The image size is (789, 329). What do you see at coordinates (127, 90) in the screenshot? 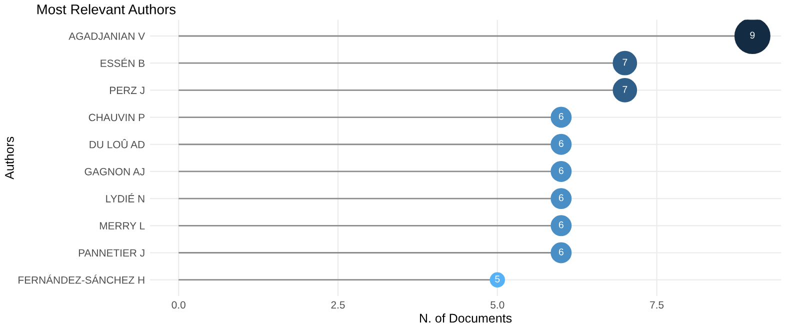
I see `y-tick-label: PERZ J` at bounding box center [127, 90].